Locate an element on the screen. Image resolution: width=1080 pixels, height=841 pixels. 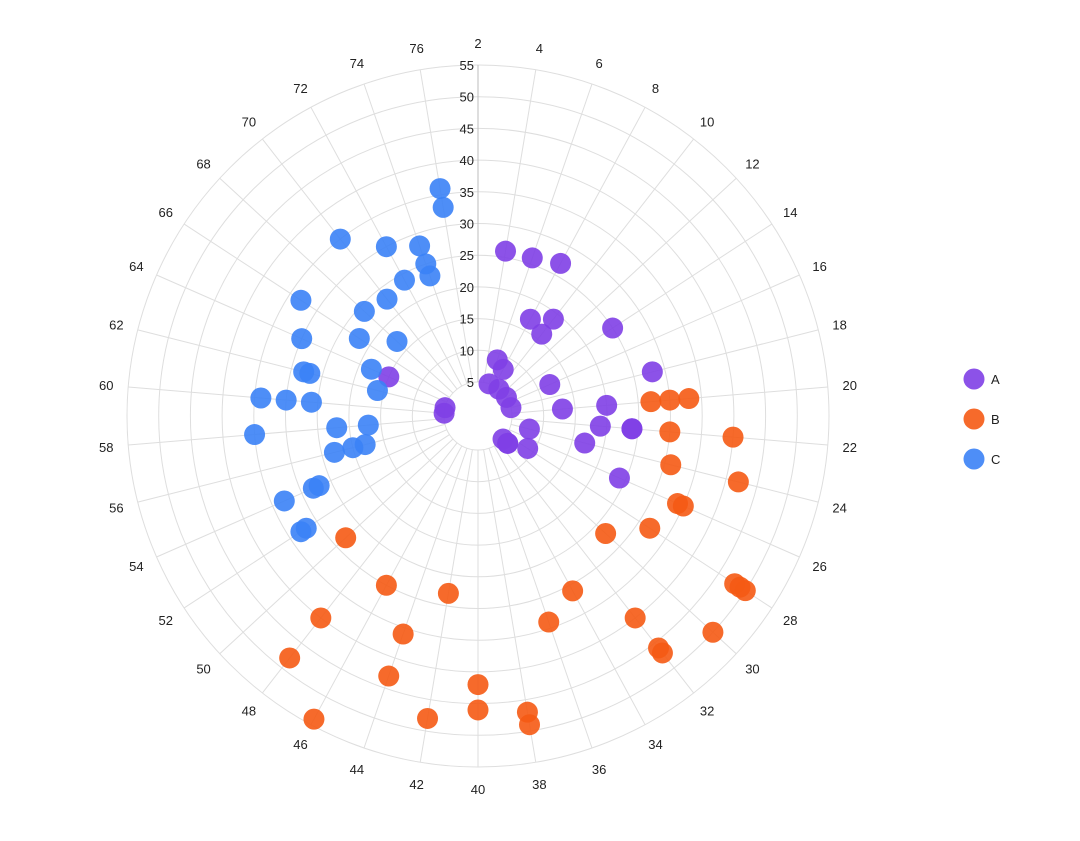
legend: A B C is located at coordinates (981, 419).